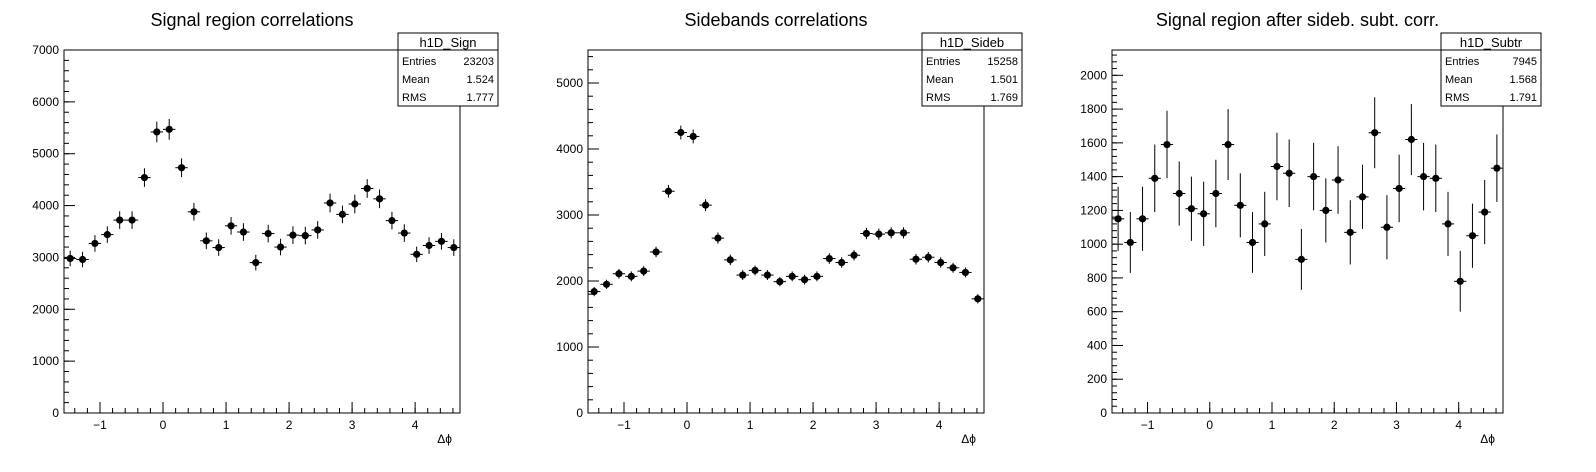 Image resolution: width=1596 pixels, height=472 pixels. What do you see at coordinates (569, 83) in the screenshot?
I see `y-tick-label: 5000` at bounding box center [569, 83].